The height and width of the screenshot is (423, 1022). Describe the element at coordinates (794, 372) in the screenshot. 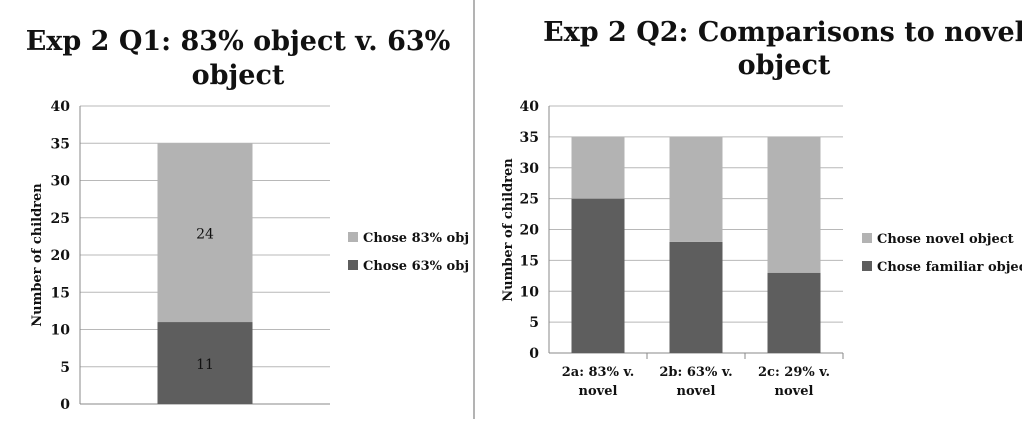

I see `x-tick-label: 2c: 29% v.` at that location.